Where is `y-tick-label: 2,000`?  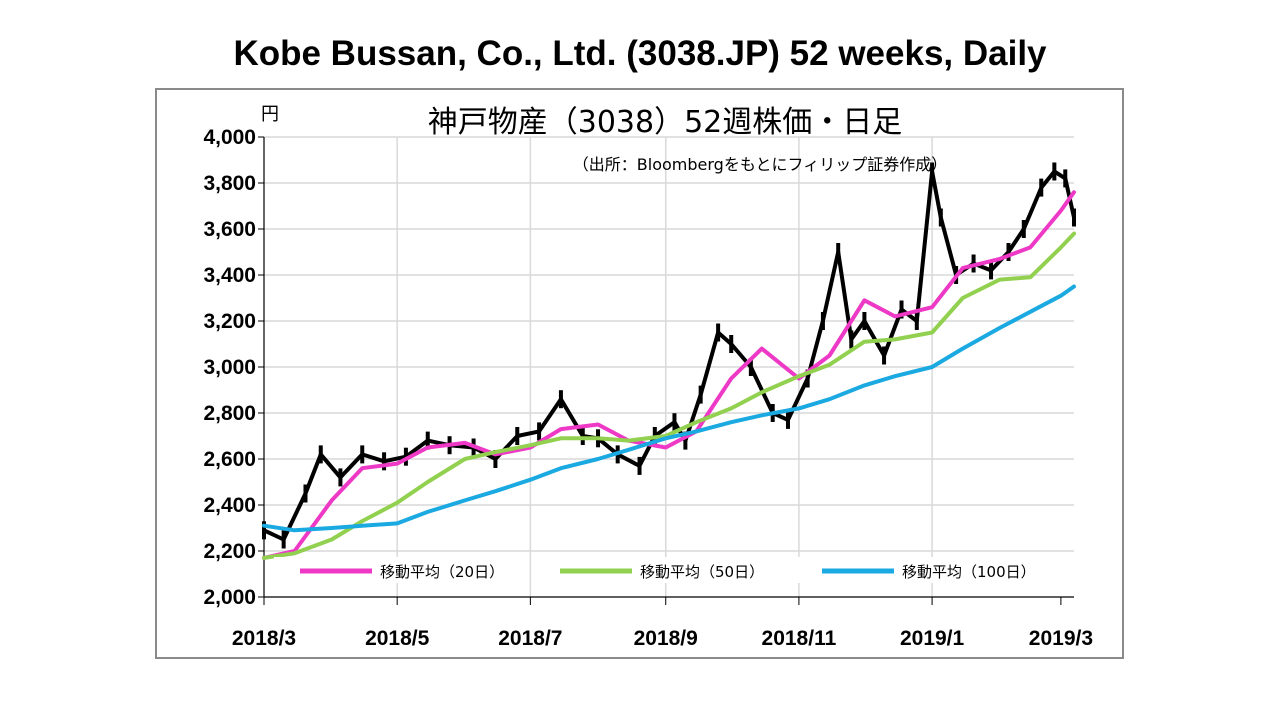 y-tick-label: 2,000 is located at coordinates (229, 597).